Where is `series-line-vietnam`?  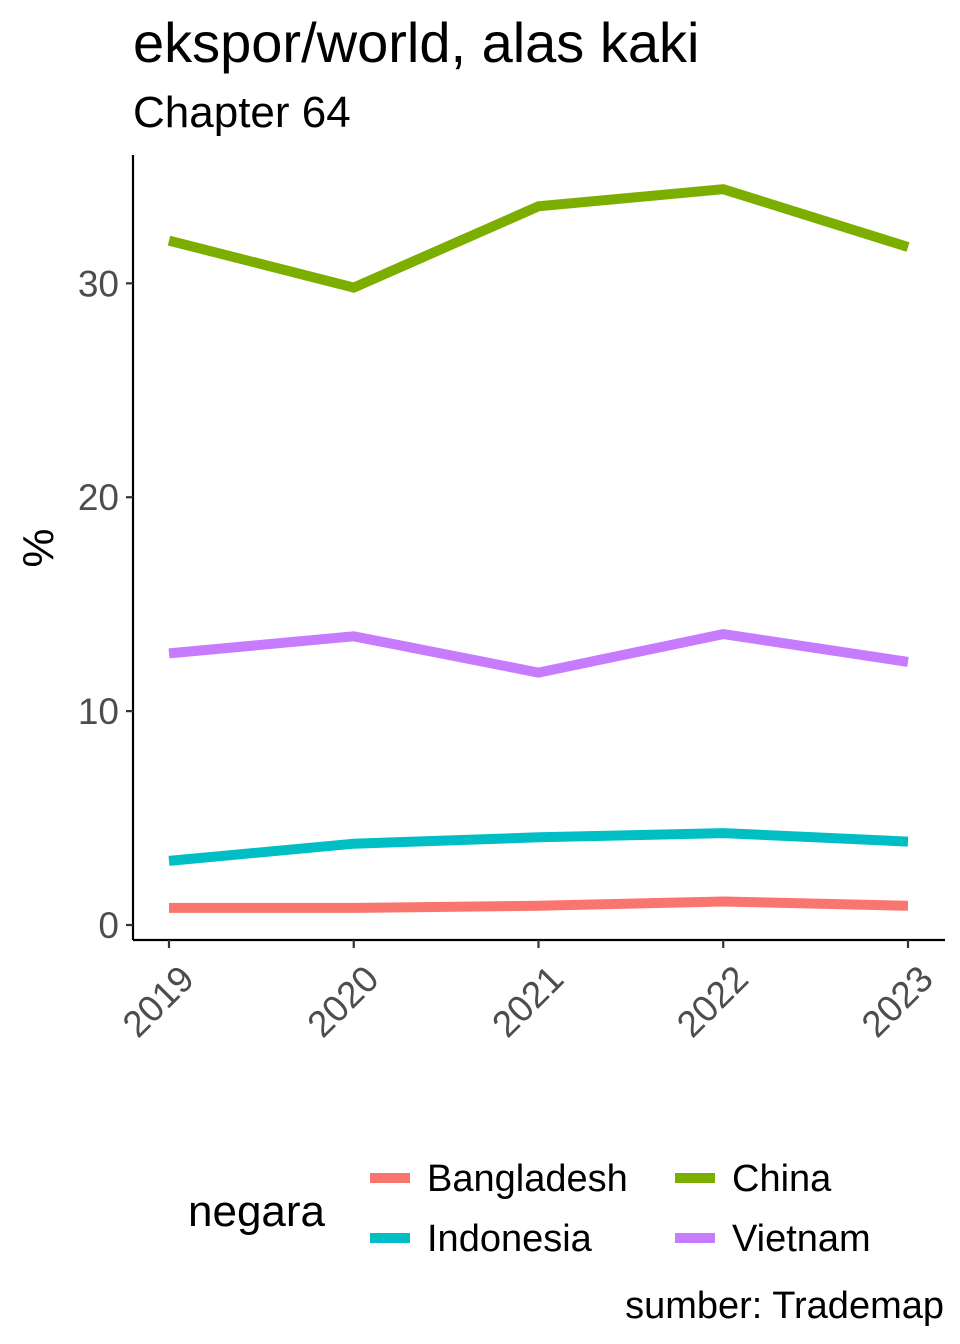 series-line-vietnam is located at coordinates (538, 653).